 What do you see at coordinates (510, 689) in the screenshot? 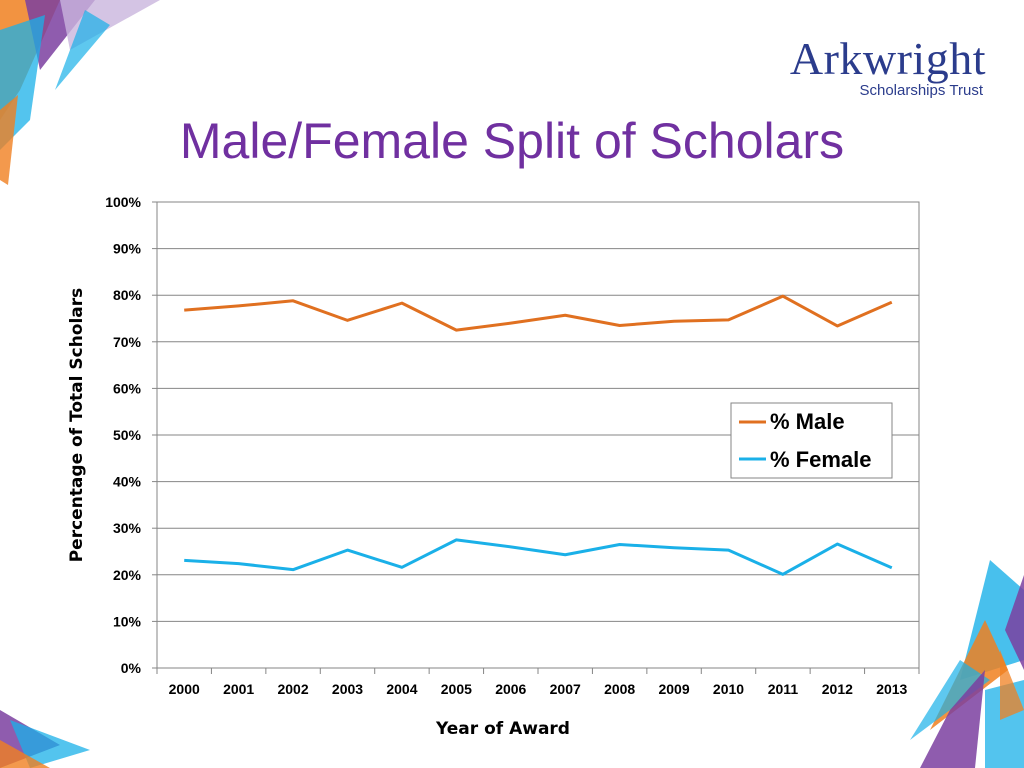
I see `x-tick-label: 2006` at bounding box center [510, 689].